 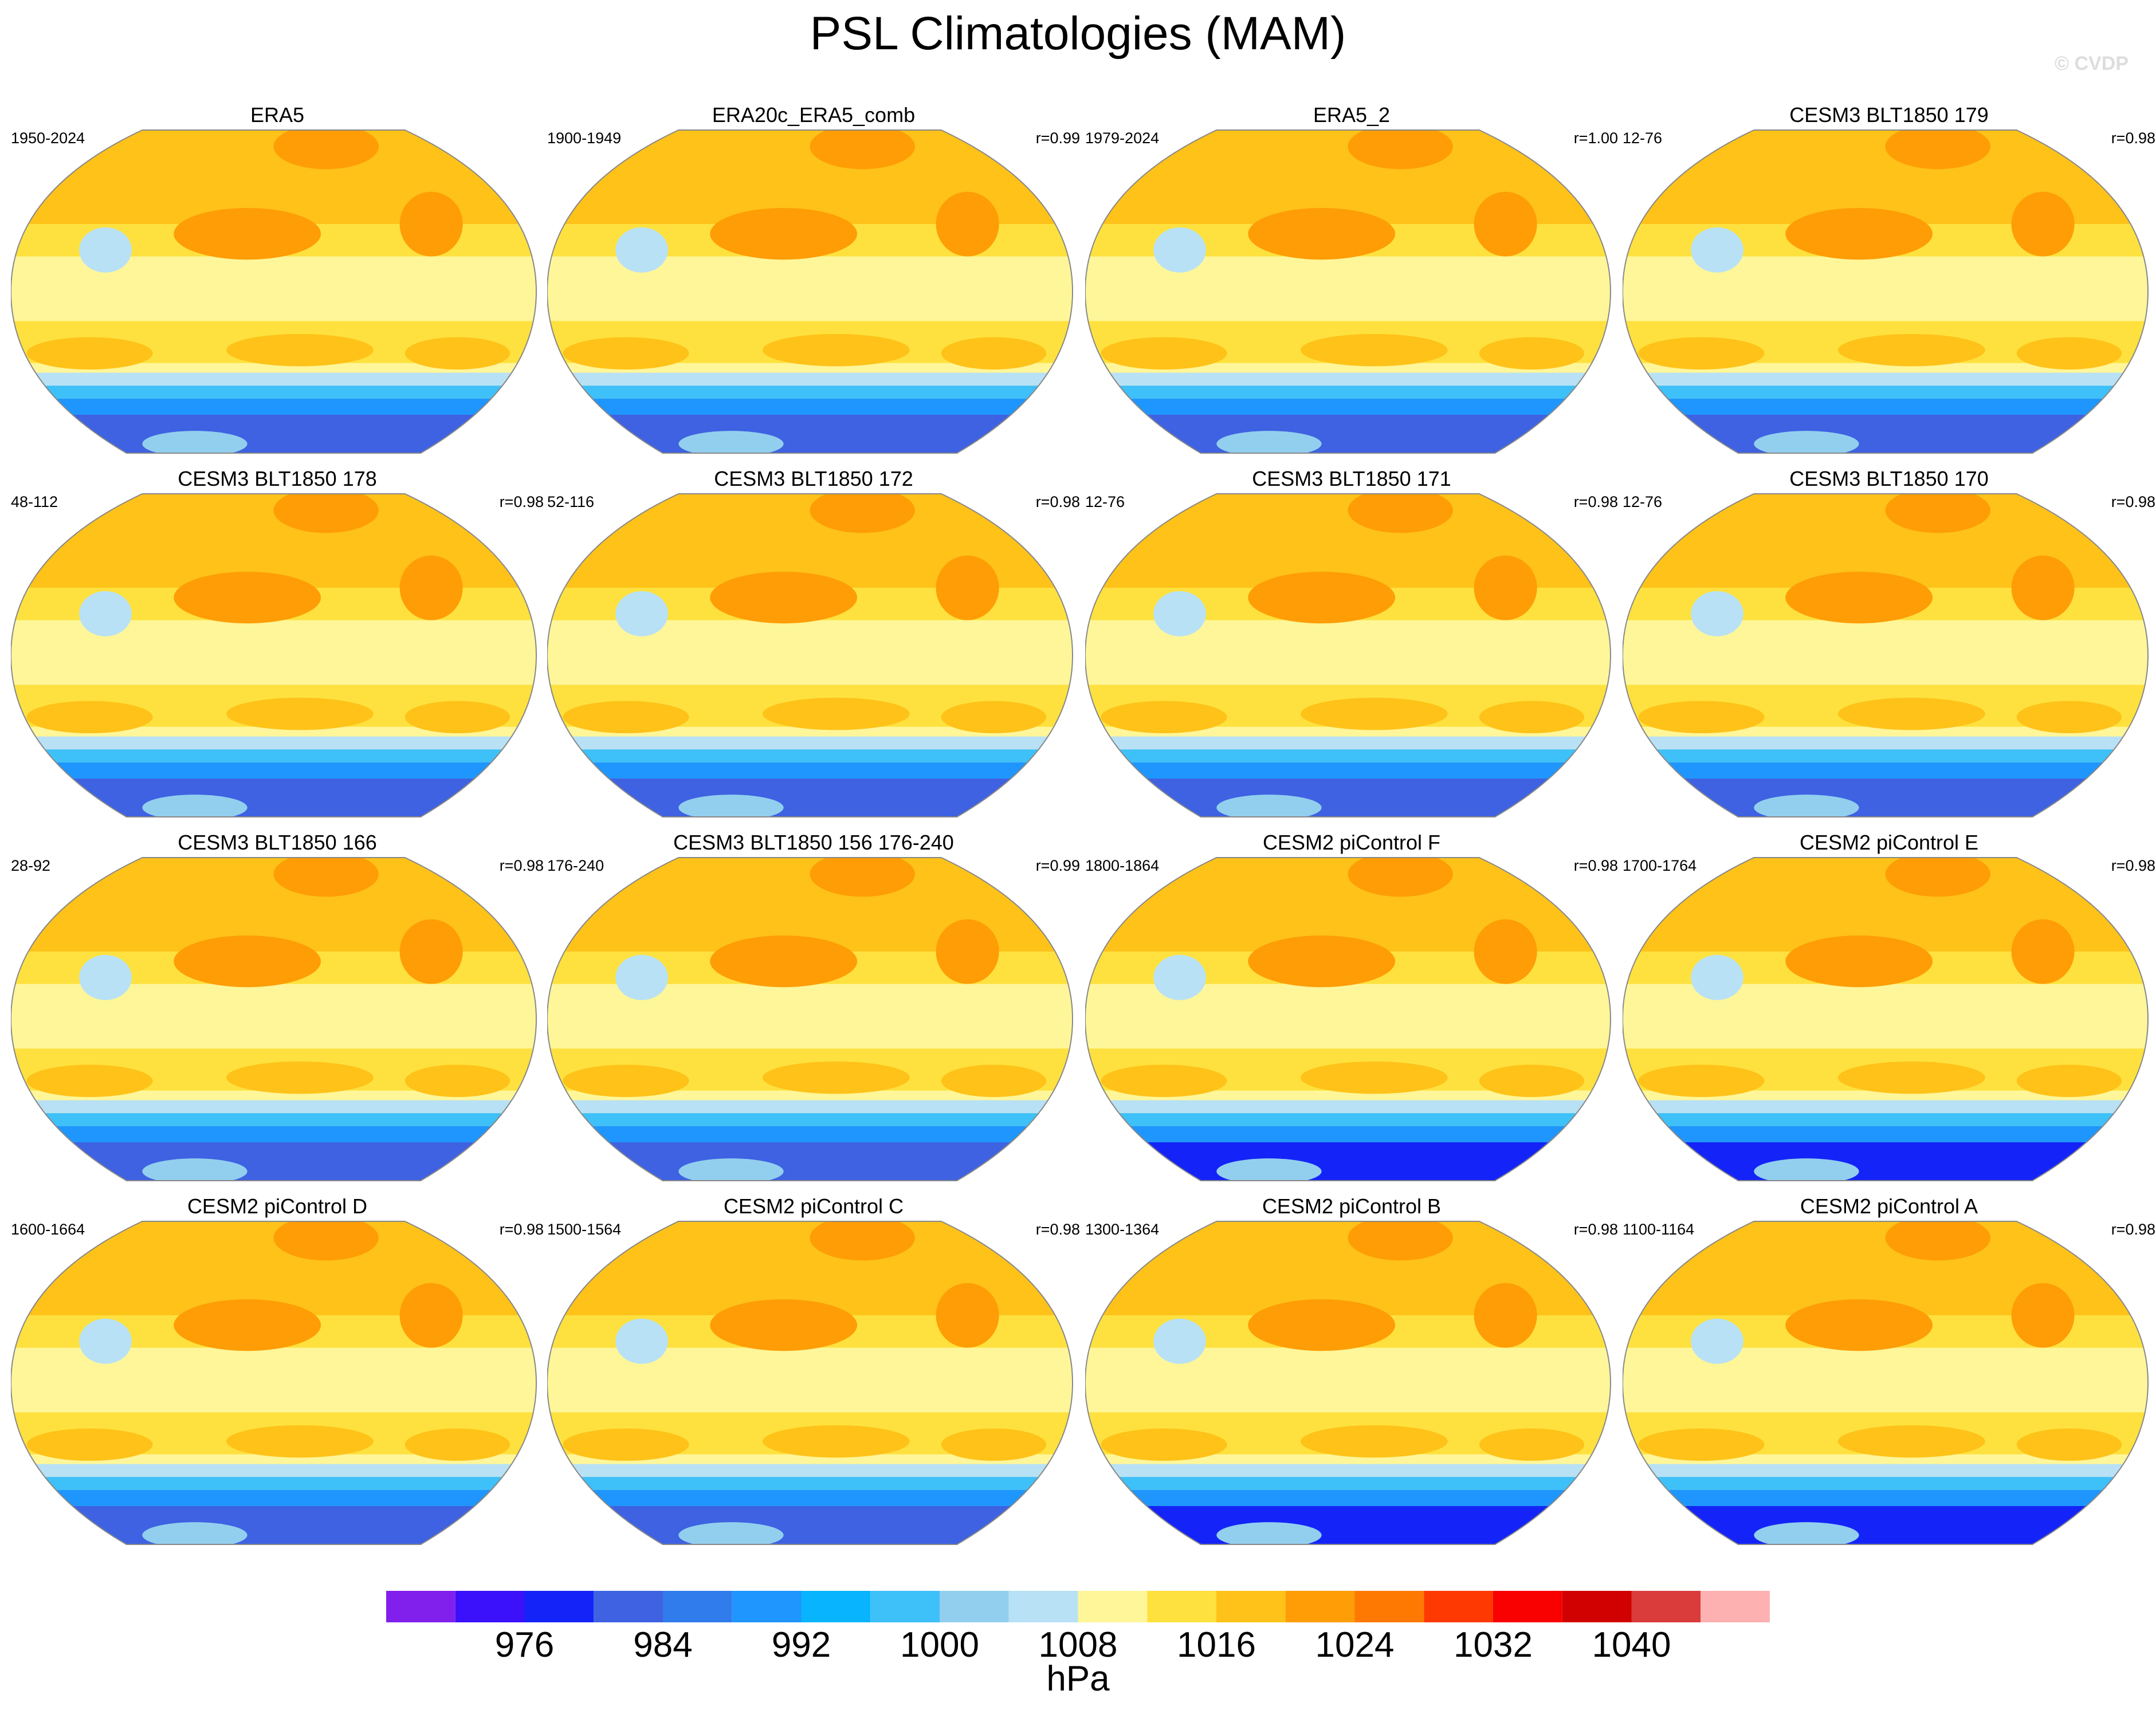 I want to click on map-panel: CESM3 BLT1850 178 48-112 r=0.98, so click(x=277, y=644).